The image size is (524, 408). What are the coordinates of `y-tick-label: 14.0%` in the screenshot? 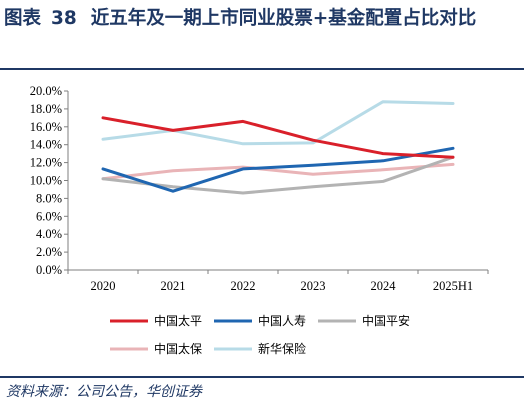 It's located at (46, 145).